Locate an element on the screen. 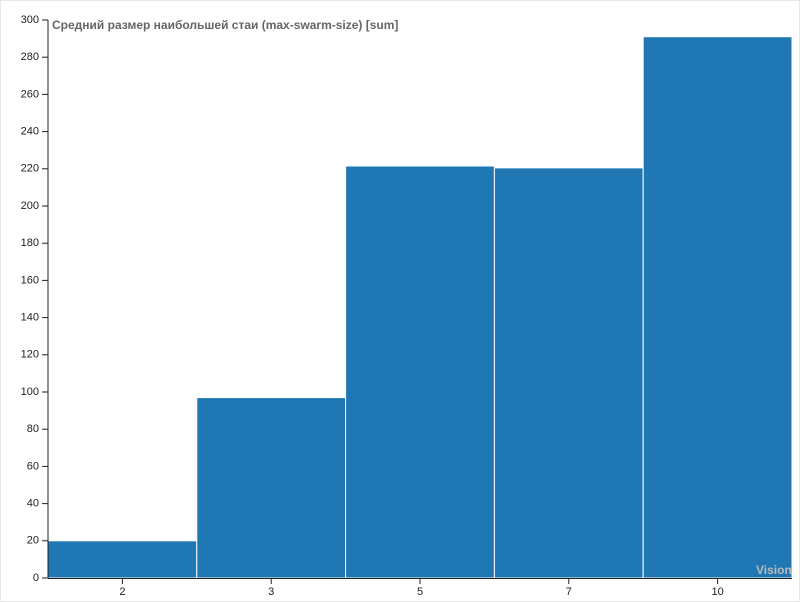 The image size is (800, 602). y-tick-label: 60 is located at coordinates (33, 466).